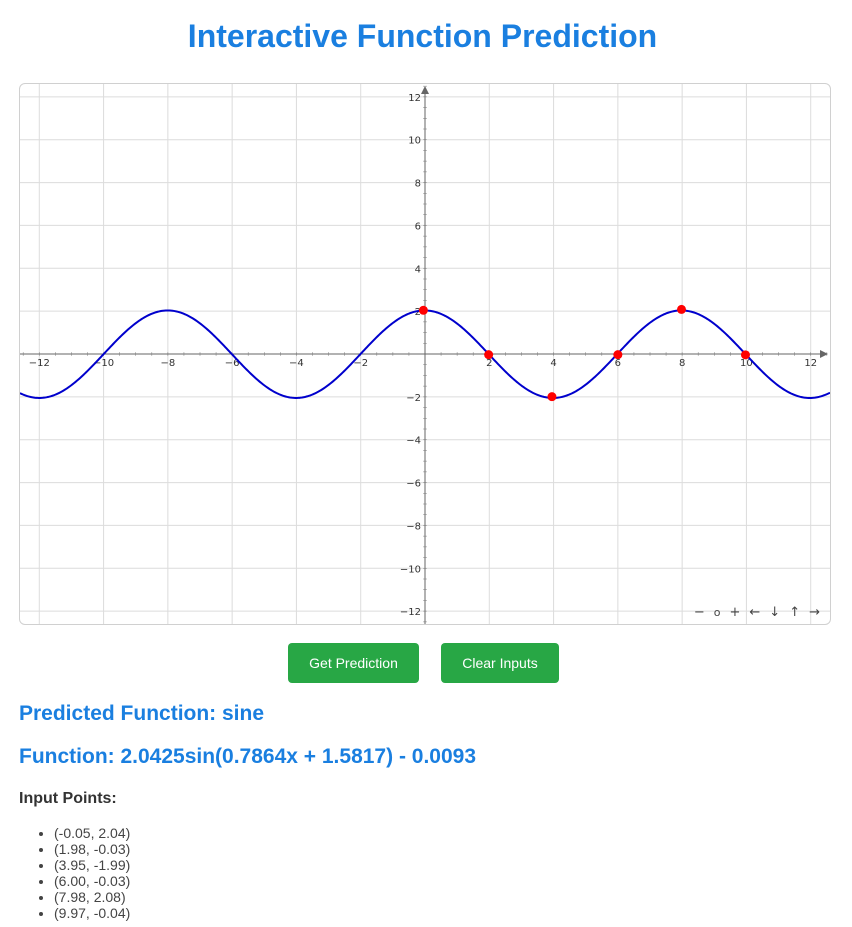 The height and width of the screenshot is (927, 852). What do you see at coordinates (296, 363) in the screenshot?
I see `x-tick-label: −4` at bounding box center [296, 363].